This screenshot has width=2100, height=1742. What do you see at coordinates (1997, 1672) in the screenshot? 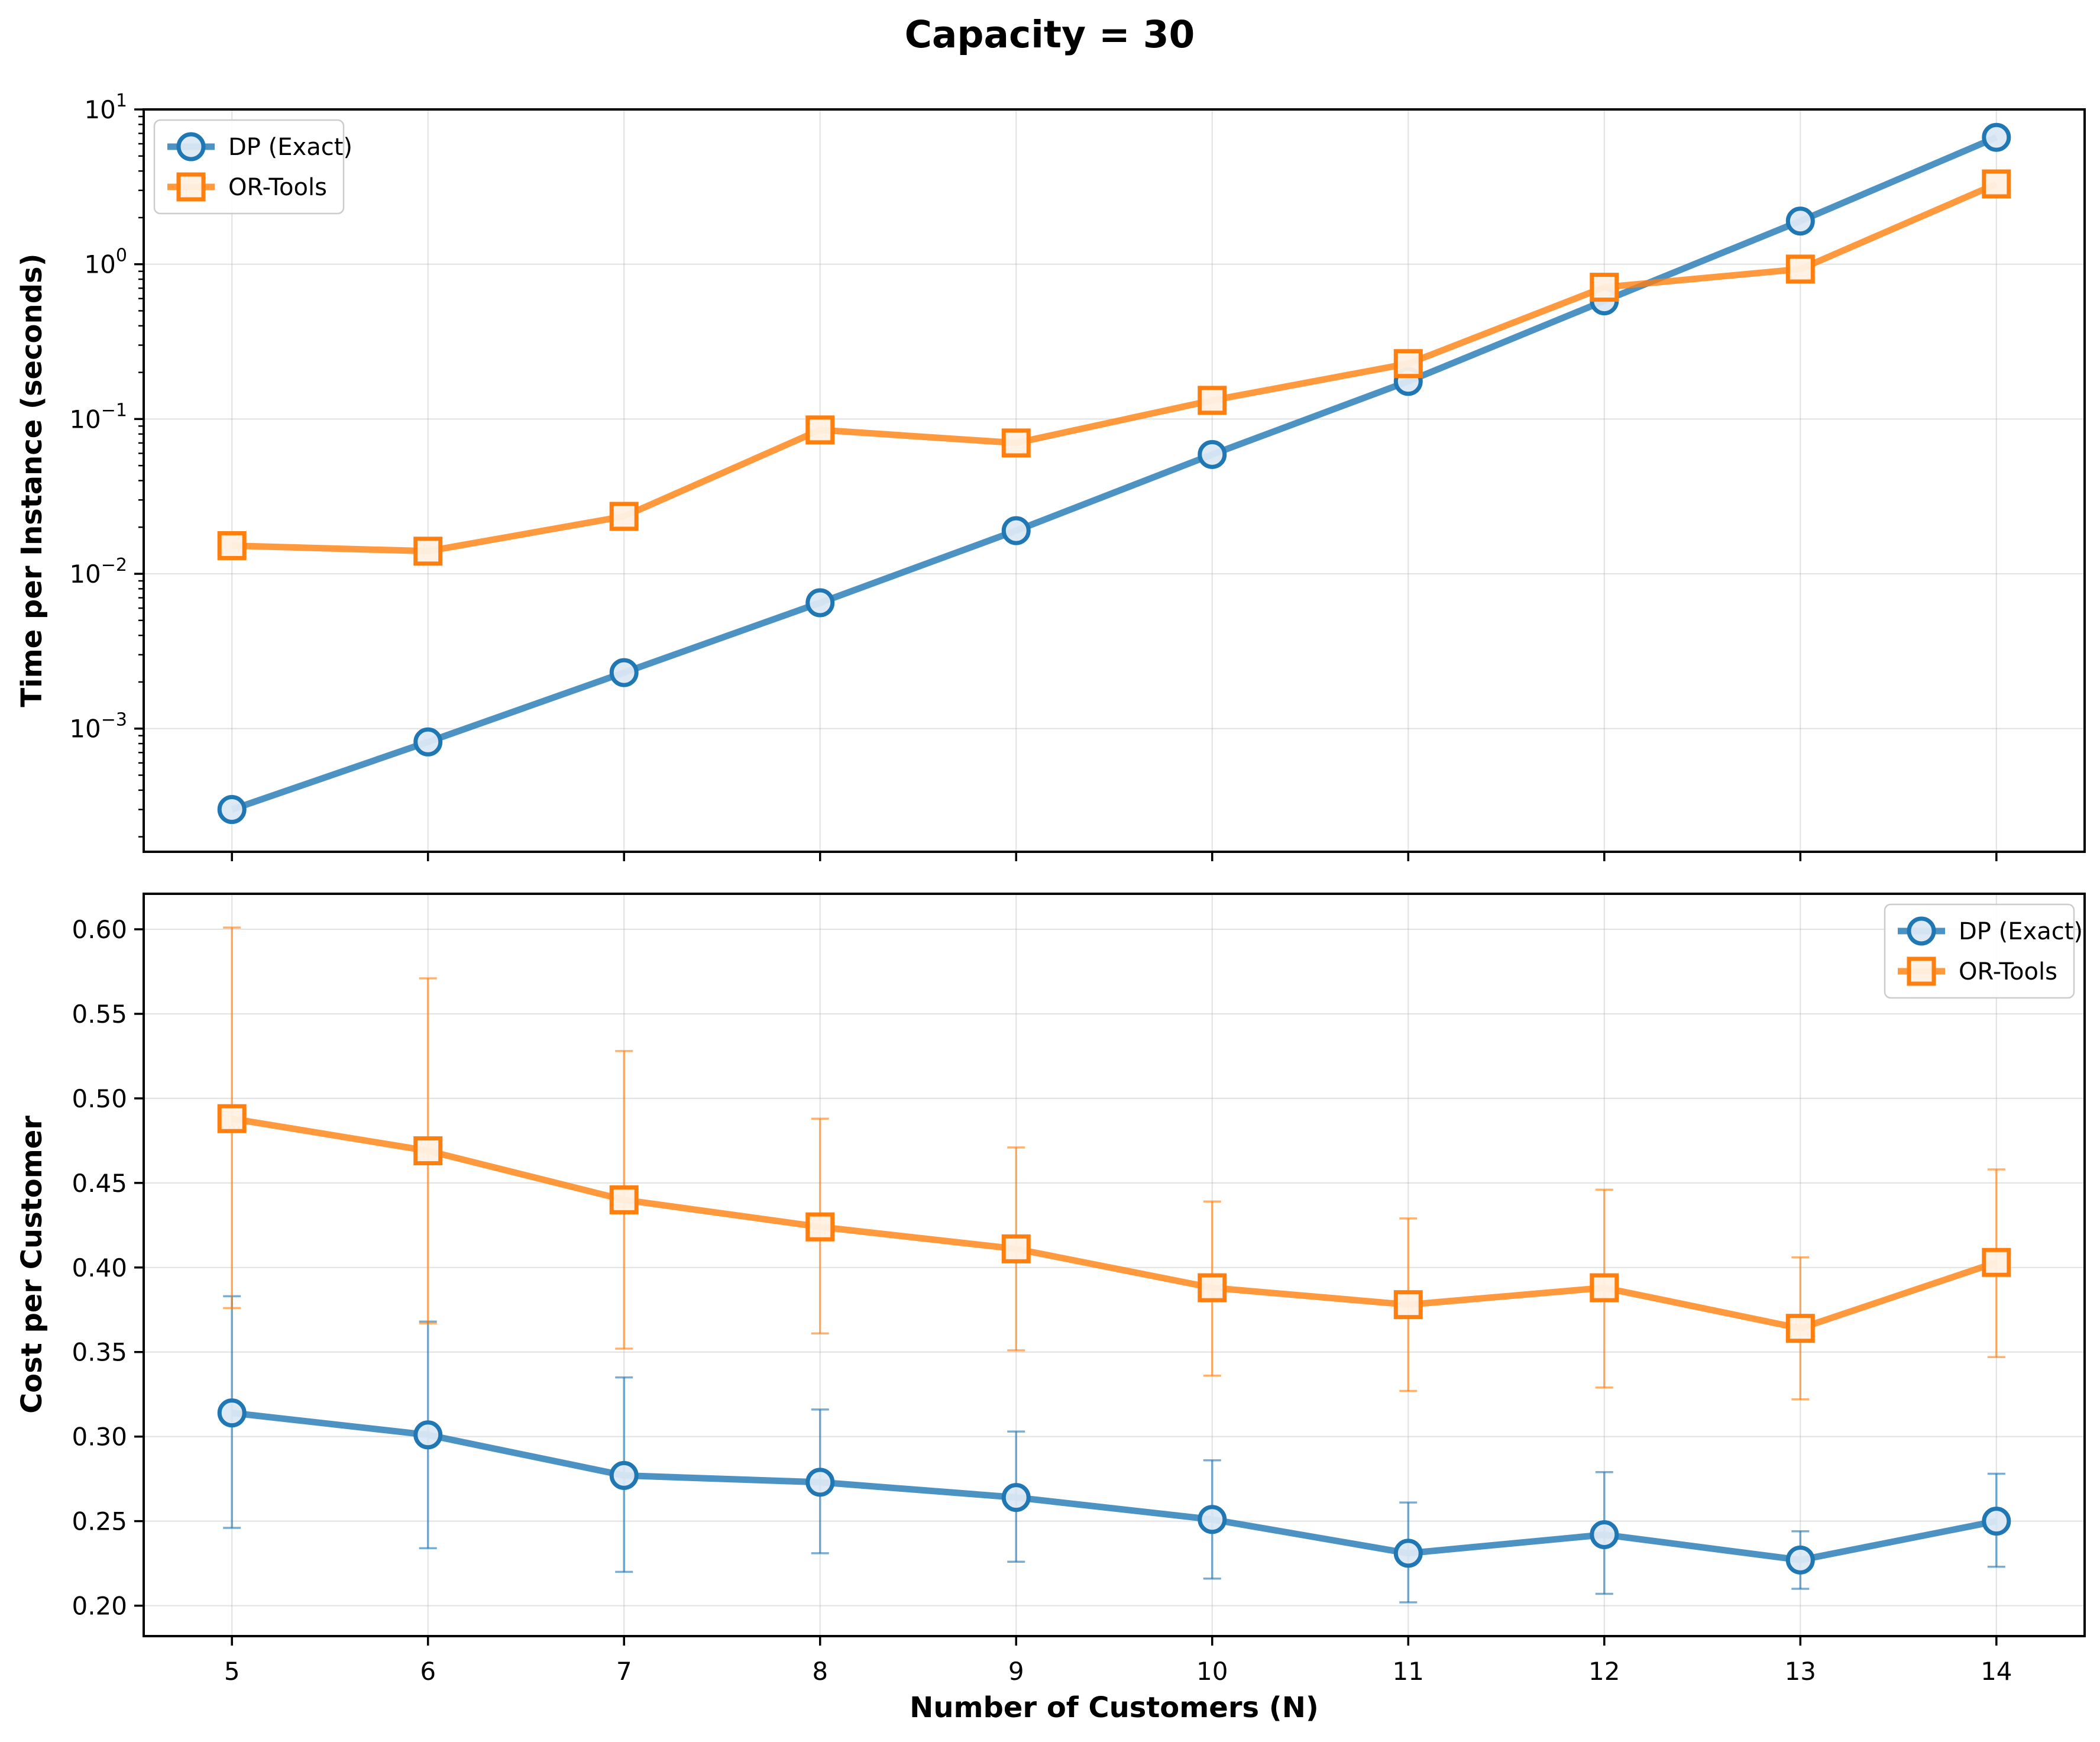
I see `cost-x-tick-label: 14` at bounding box center [1997, 1672].